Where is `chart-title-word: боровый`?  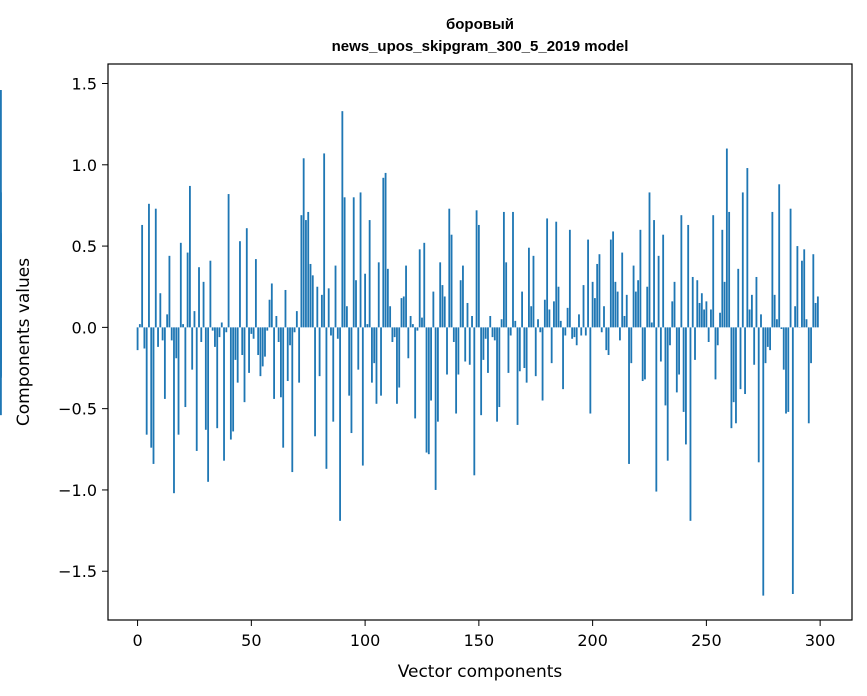
chart-title-word: боровый is located at coordinates (480, 24).